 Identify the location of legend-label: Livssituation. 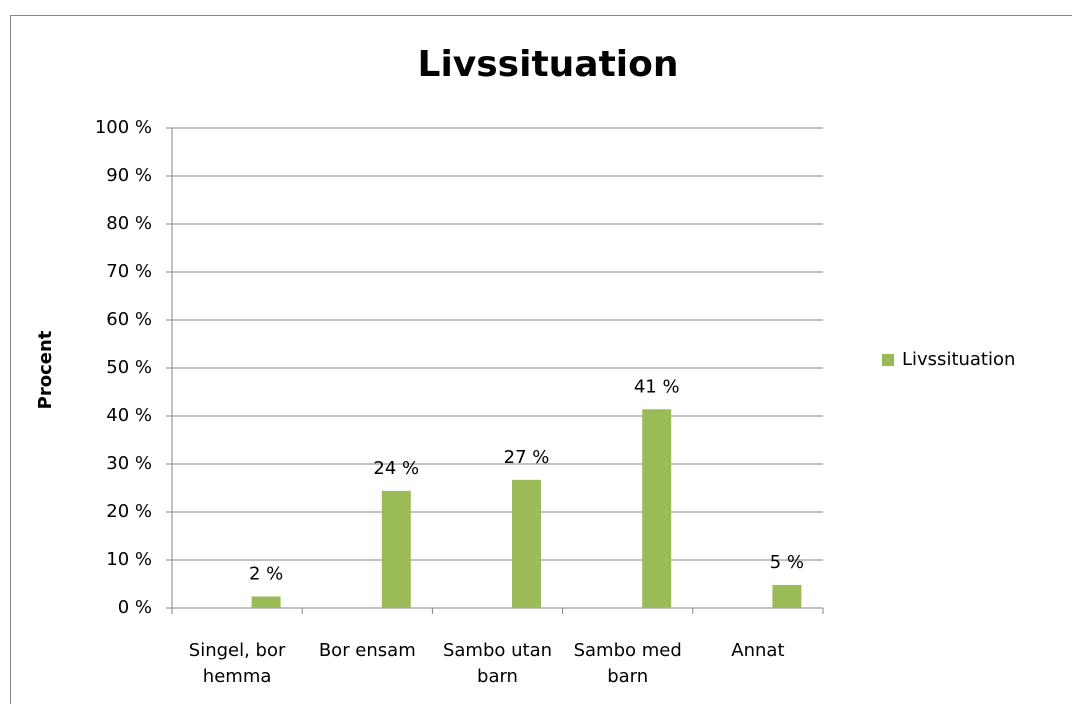
(958, 359).